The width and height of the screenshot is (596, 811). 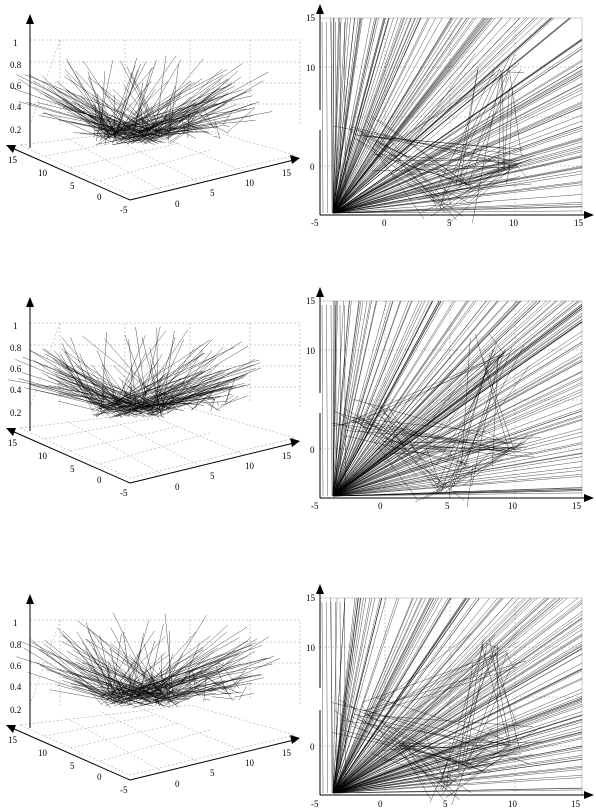 I want to click on label-mask, so click(x=328, y=699).